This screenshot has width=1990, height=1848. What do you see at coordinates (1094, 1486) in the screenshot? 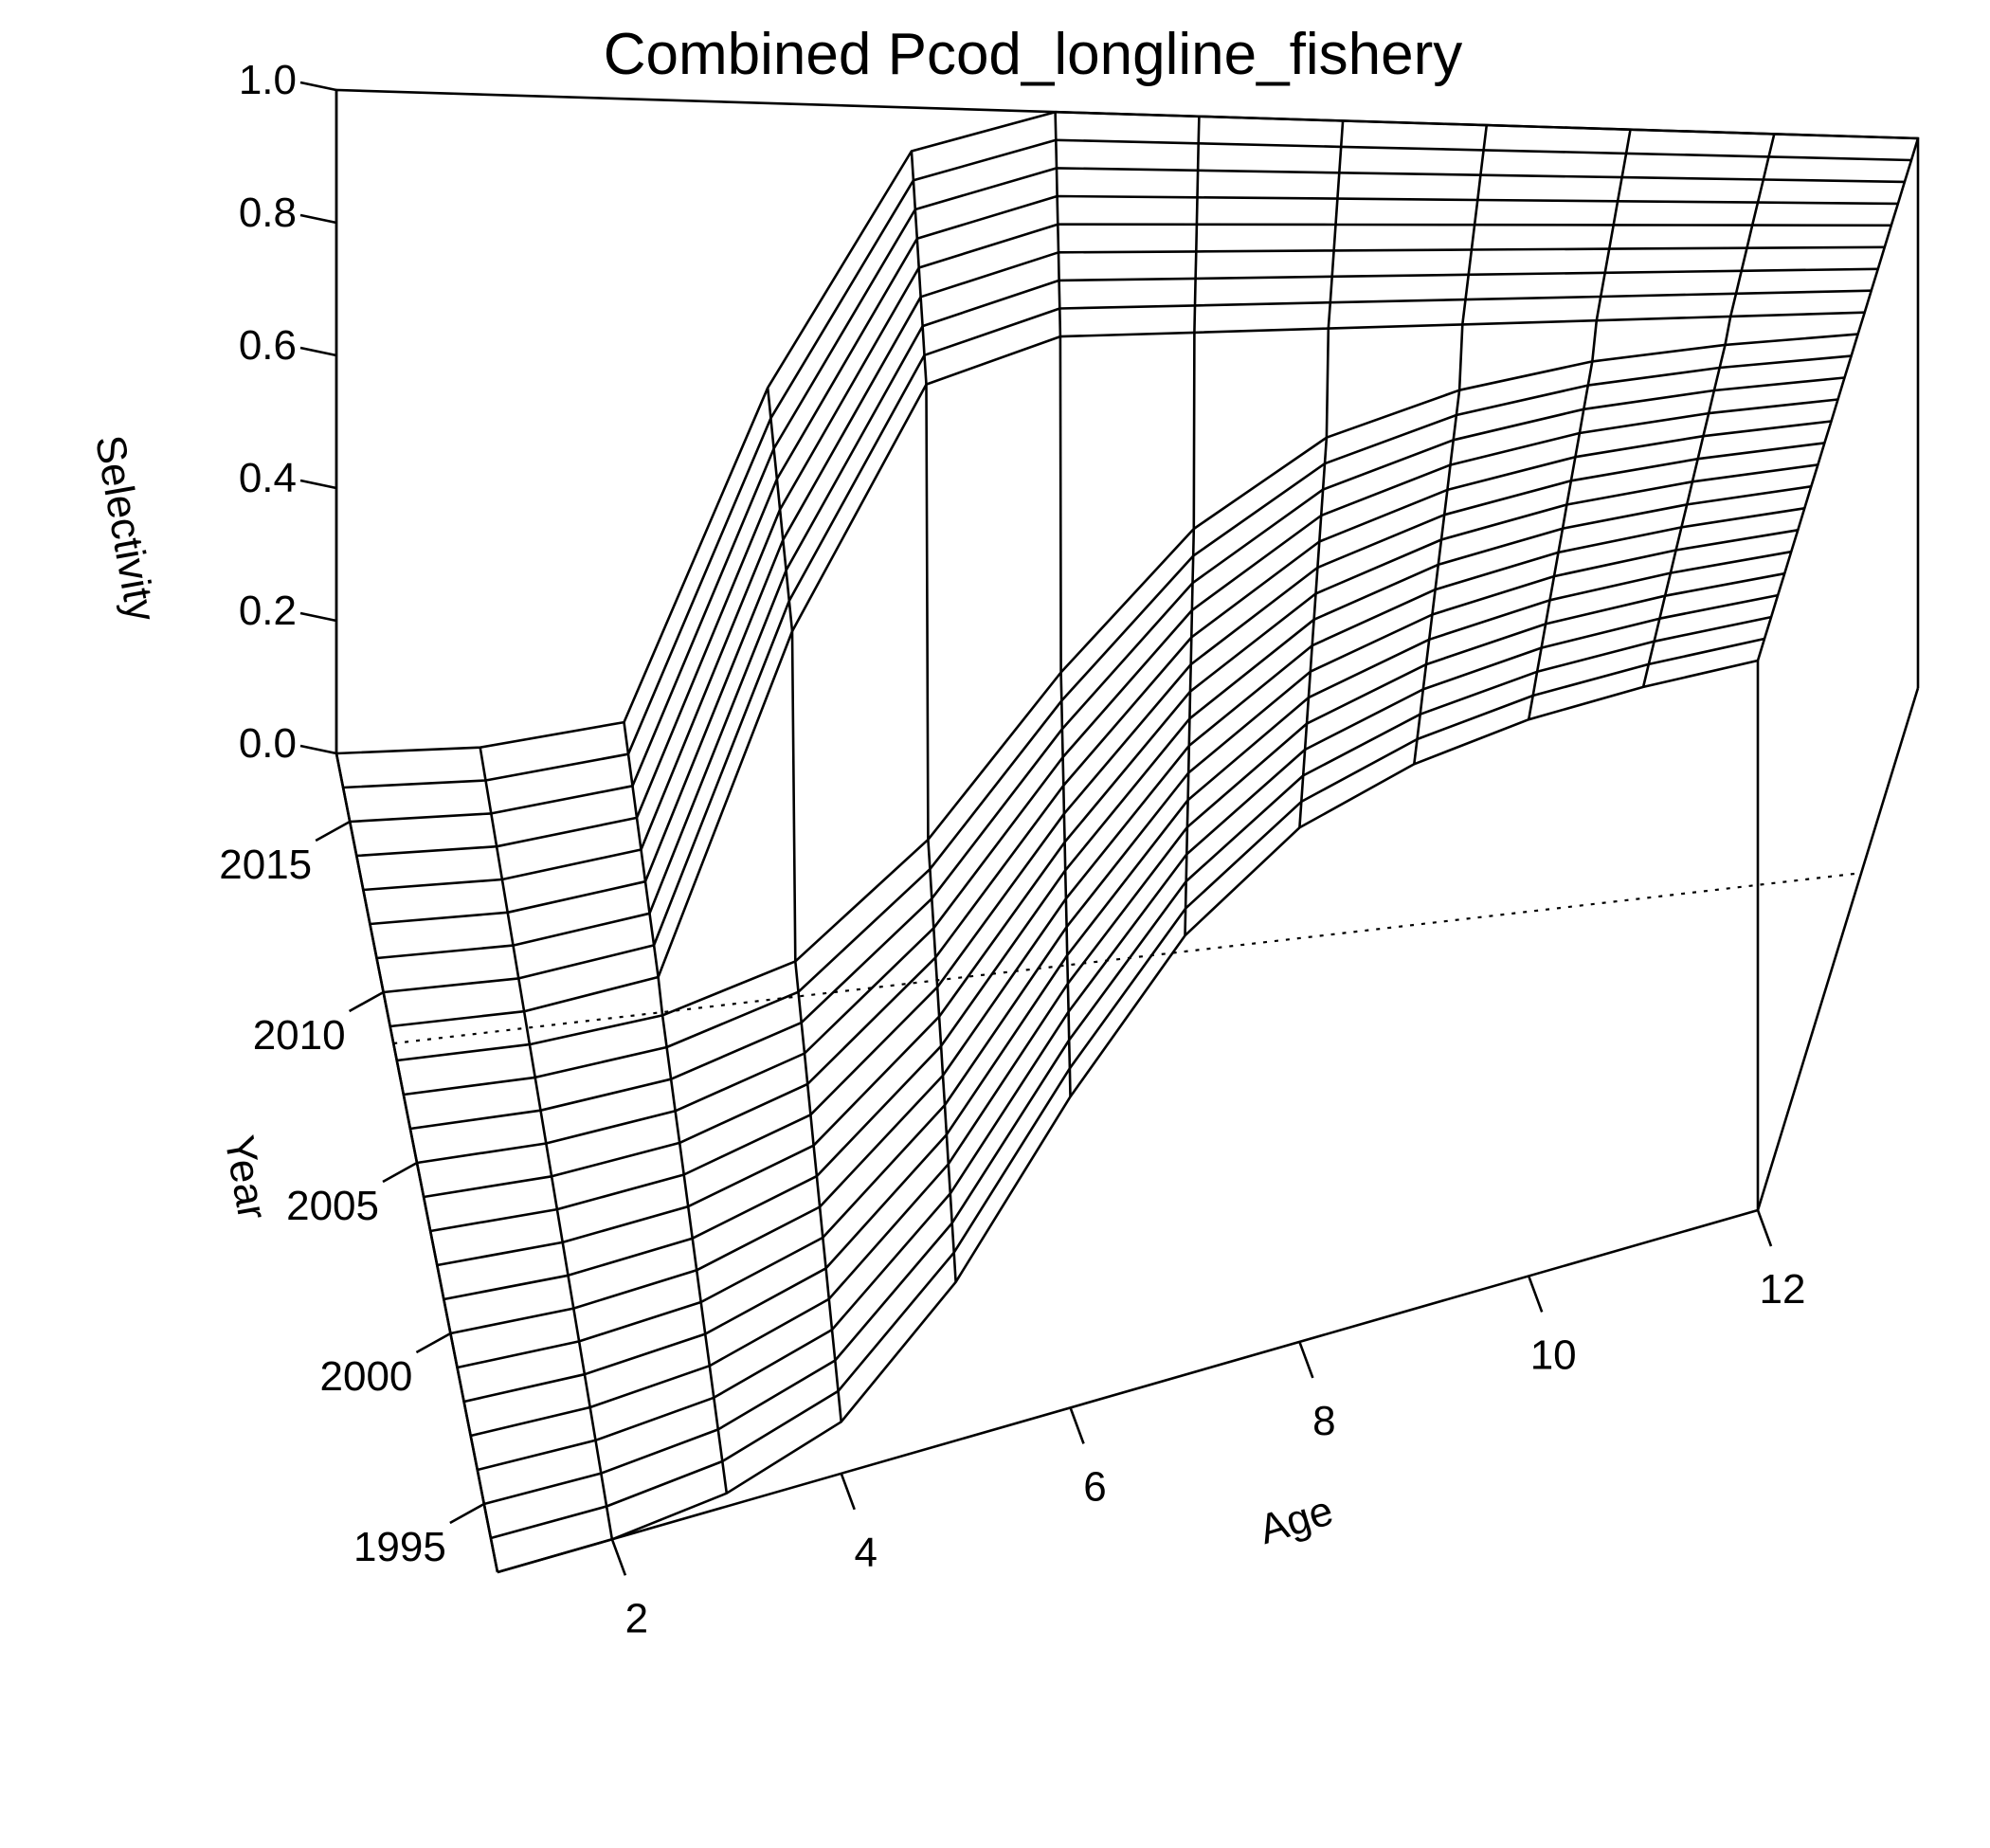
I see `age-tick-label: 6` at bounding box center [1094, 1486].